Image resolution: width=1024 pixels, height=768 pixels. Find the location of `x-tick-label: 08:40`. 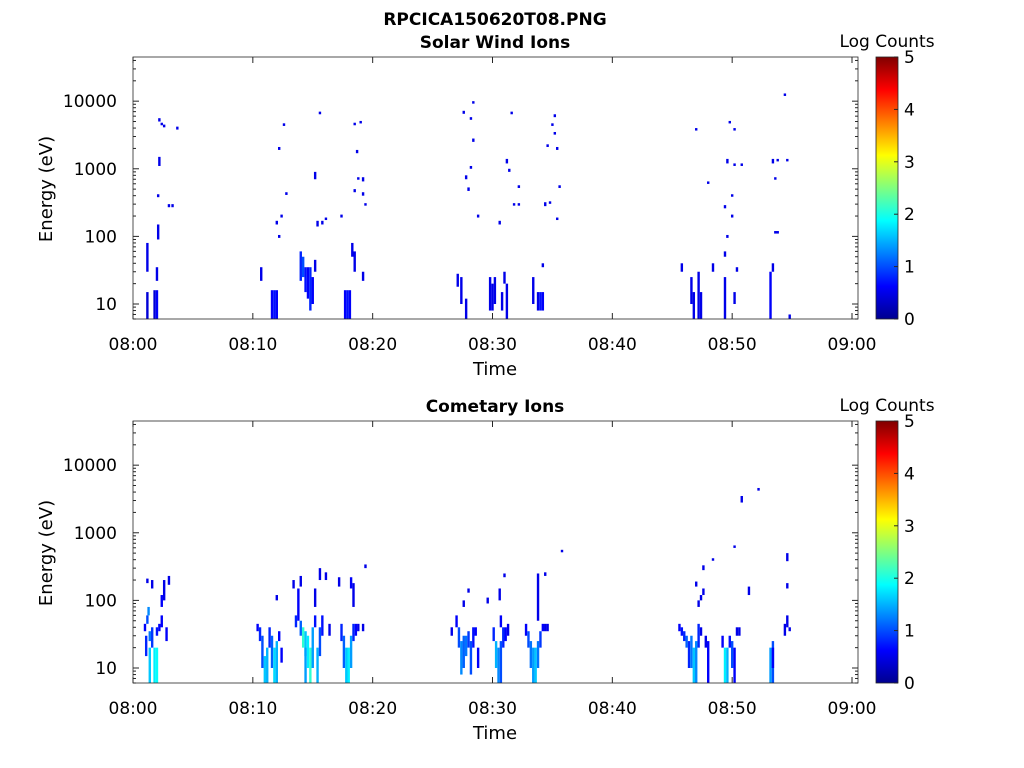

x-tick-label: 08:40 is located at coordinates (612, 709).